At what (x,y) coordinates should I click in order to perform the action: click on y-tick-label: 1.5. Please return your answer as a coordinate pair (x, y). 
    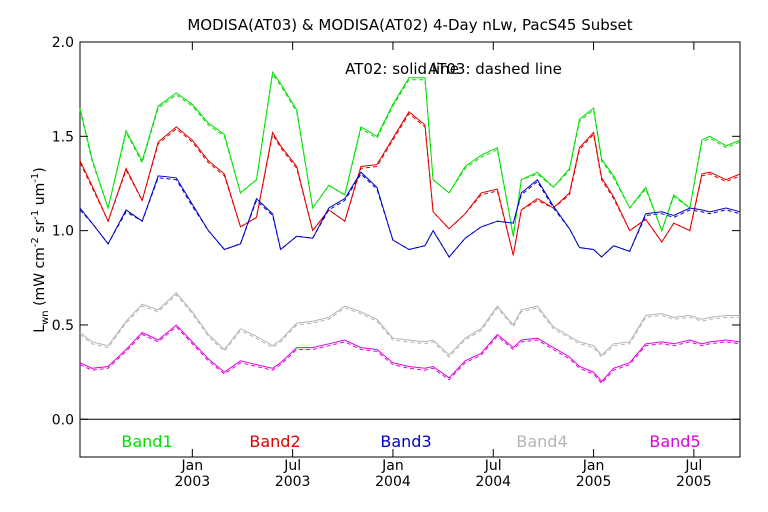
    Looking at the image, I should click on (63, 137).